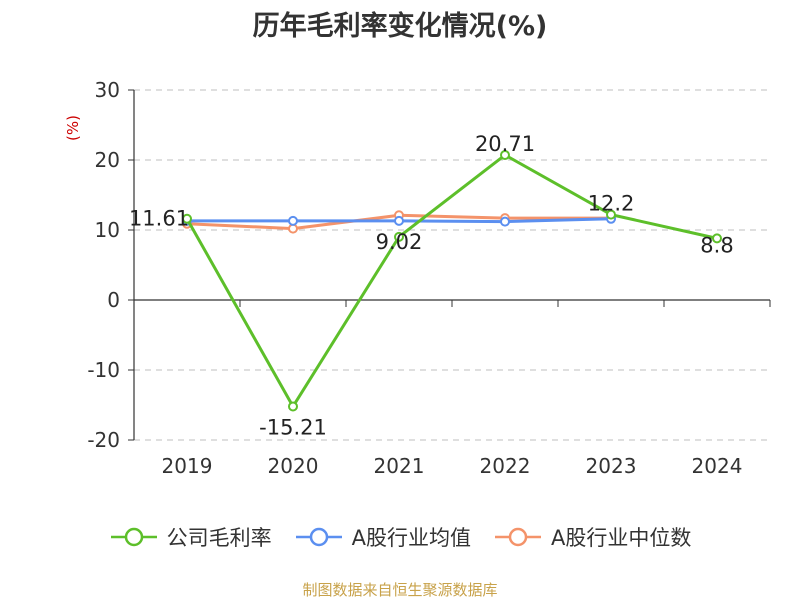 Image resolution: width=800 pixels, height=600 pixels. I want to click on legend: 公司毛利率 A股行业均值 A股行业中位数, so click(400, 537).